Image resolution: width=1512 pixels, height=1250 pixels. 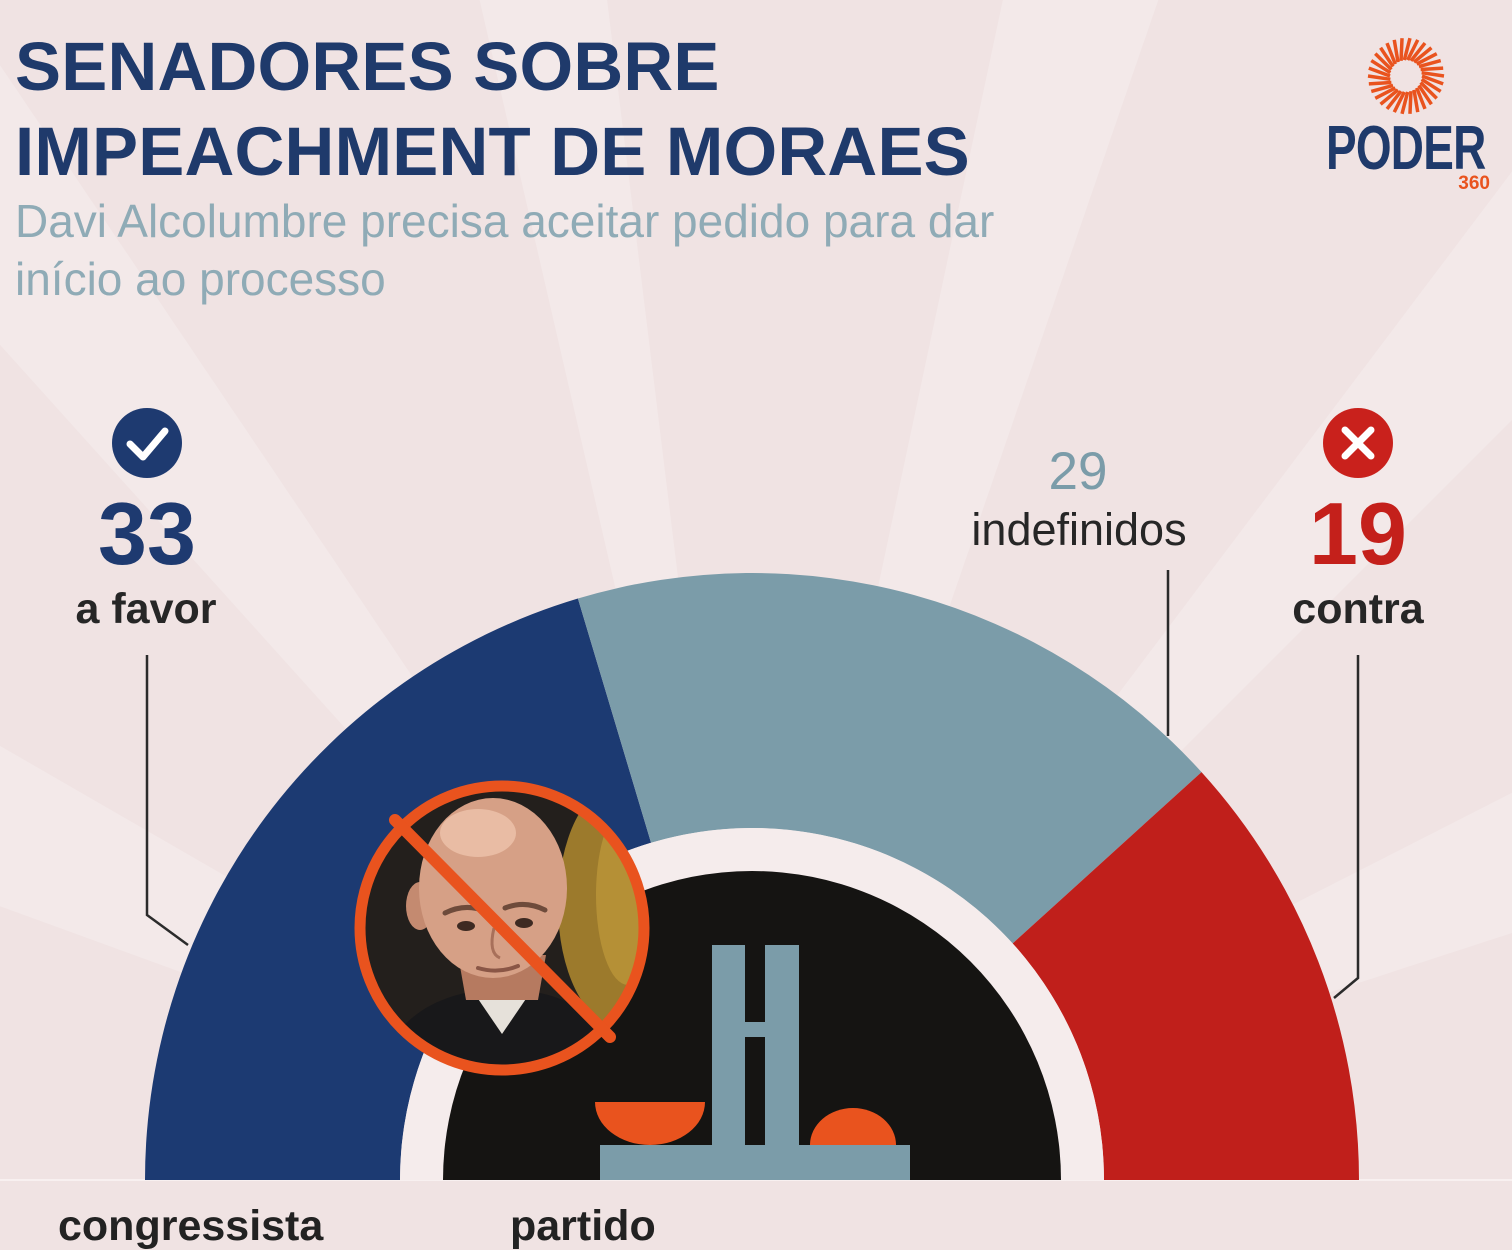 What do you see at coordinates (889, 758) in the screenshot?
I see `segment-indefinidos` at bounding box center [889, 758].